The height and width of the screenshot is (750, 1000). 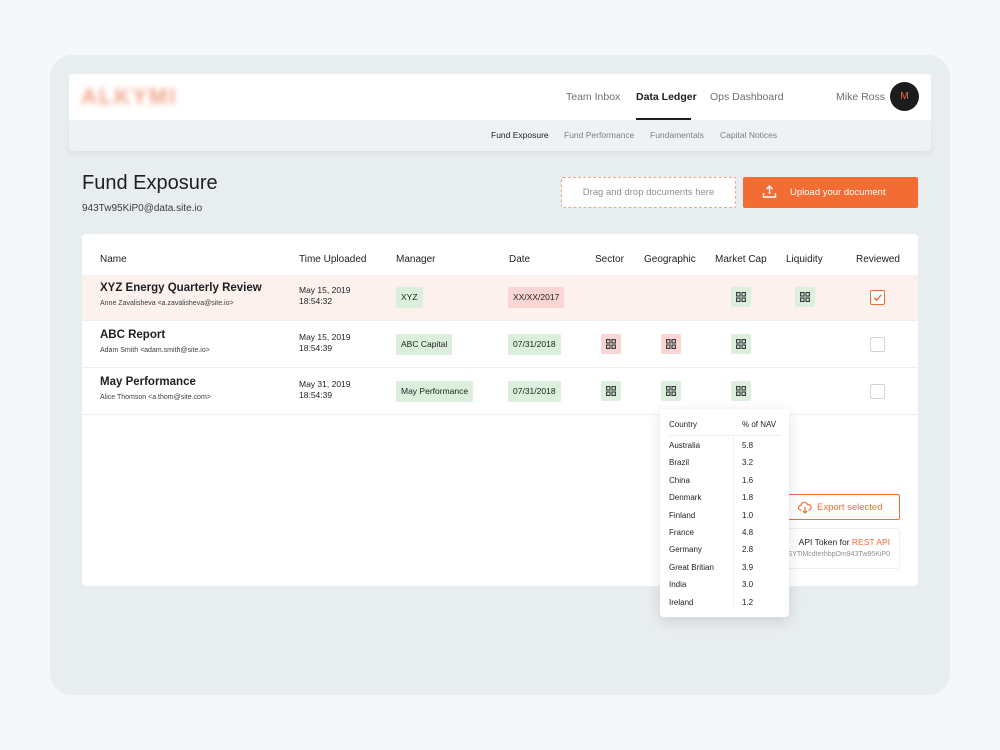 I want to click on brand-logo: ALKYMI, so click(x=129, y=96).